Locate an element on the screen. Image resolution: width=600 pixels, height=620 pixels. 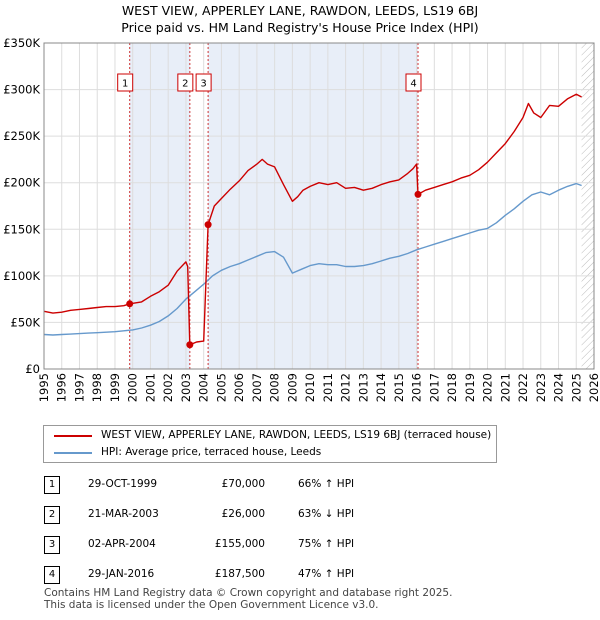
x-tick-label: 2019 is located at coordinates (470, 387).